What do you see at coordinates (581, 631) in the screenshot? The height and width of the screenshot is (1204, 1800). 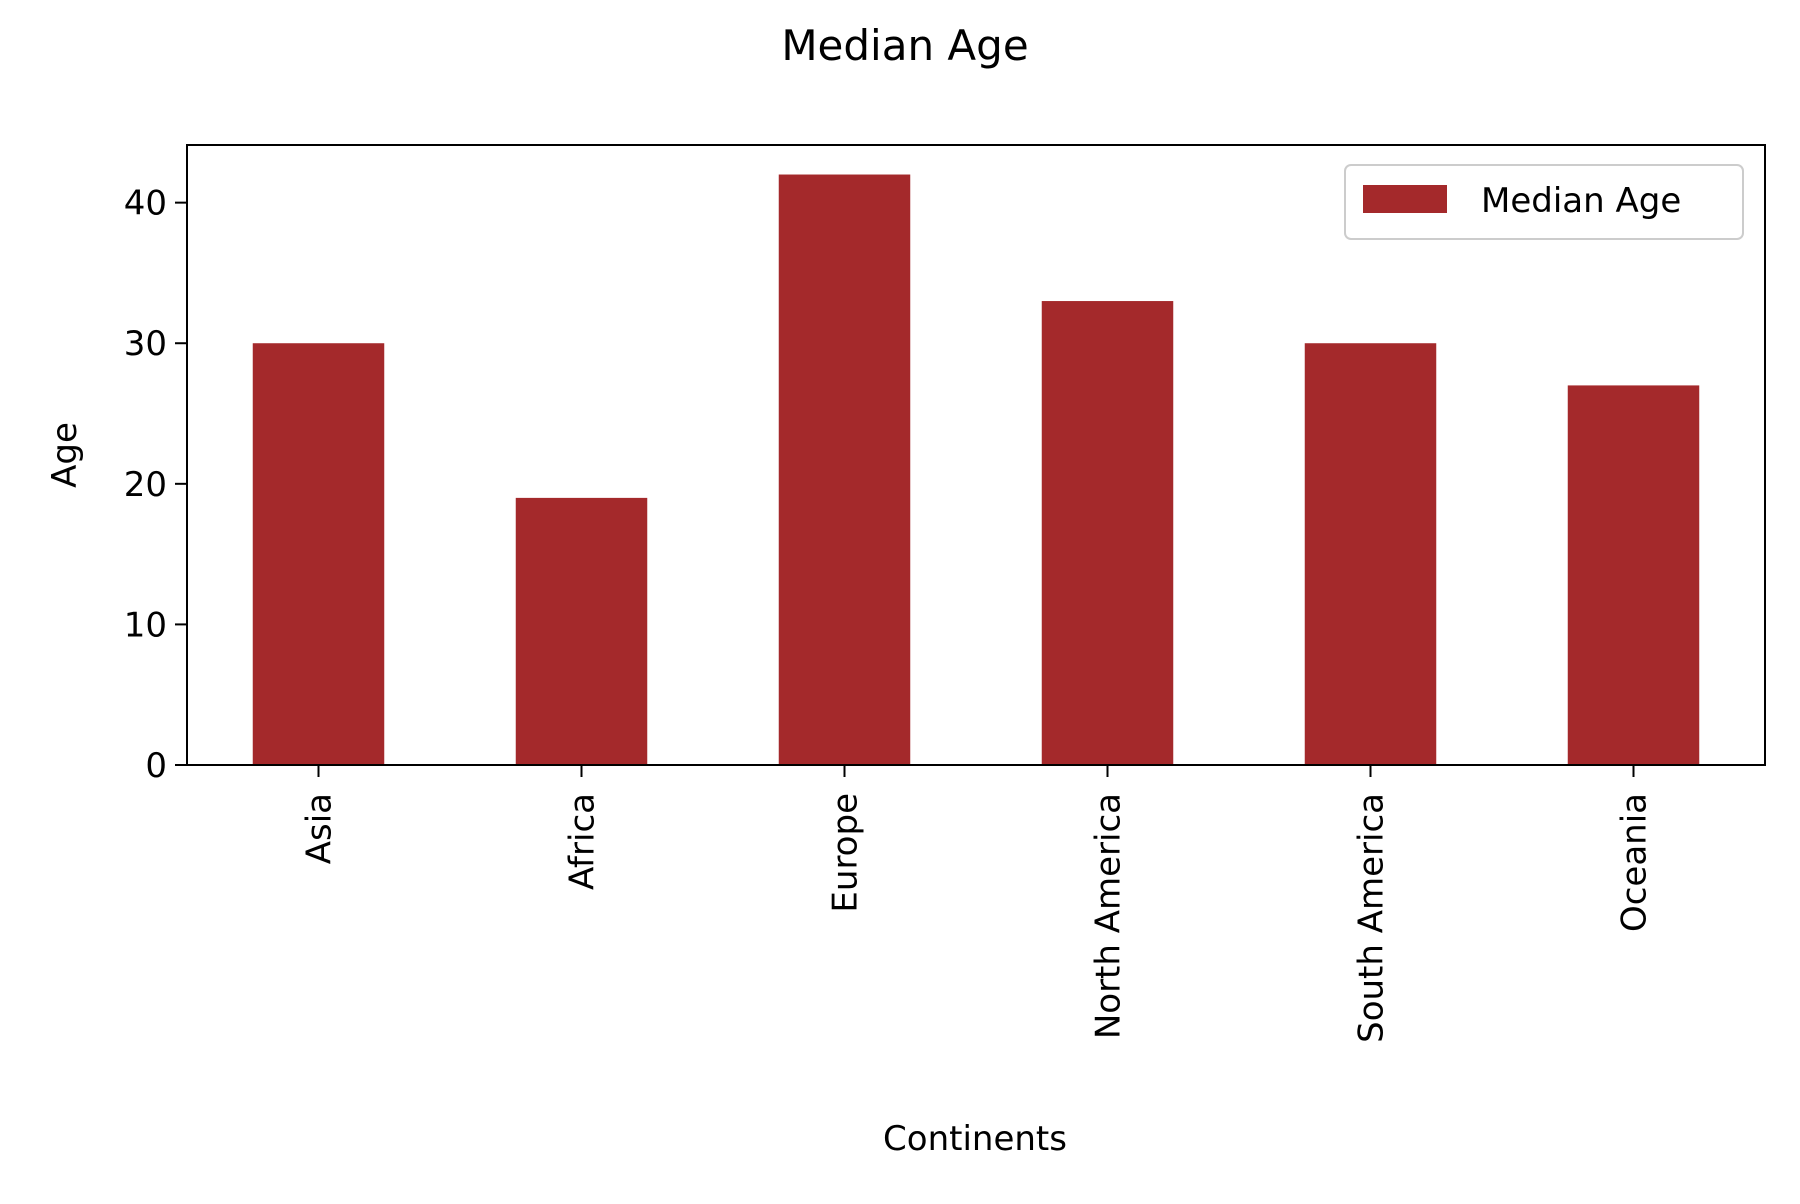 I see `bar-africa` at bounding box center [581, 631].